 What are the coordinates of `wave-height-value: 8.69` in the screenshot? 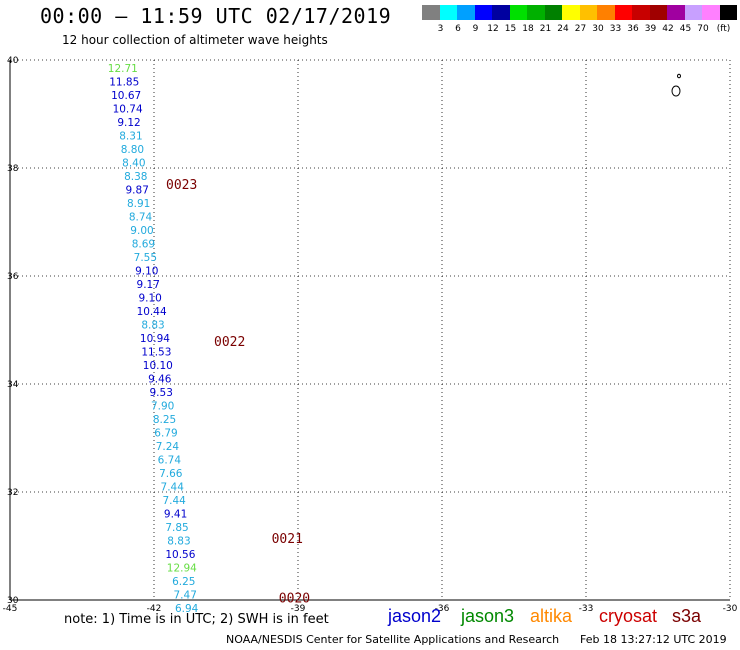 It's located at (143, 245).